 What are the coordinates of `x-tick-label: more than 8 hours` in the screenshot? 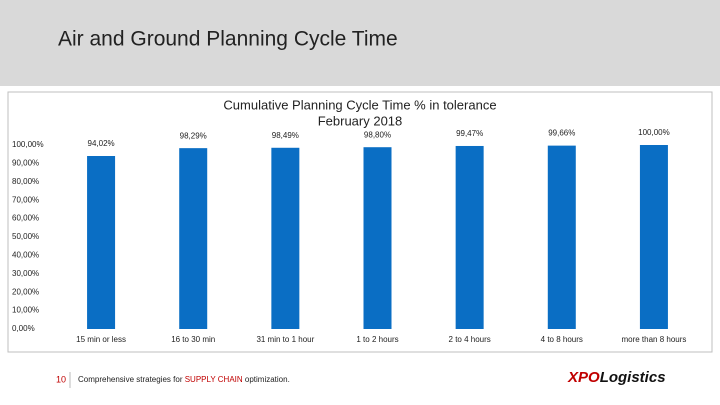 It's located at (653, 339).